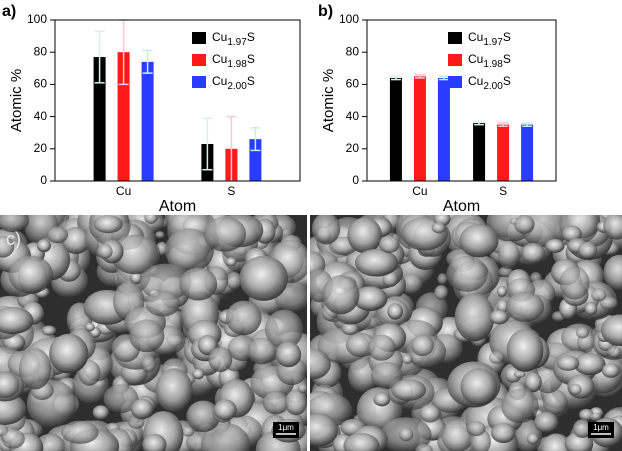 The height and width of the screenshot is (451, 622). Describe the element at coordinates (37, 19) in the screenshot. I see `y-tick-label: 100` at that location.